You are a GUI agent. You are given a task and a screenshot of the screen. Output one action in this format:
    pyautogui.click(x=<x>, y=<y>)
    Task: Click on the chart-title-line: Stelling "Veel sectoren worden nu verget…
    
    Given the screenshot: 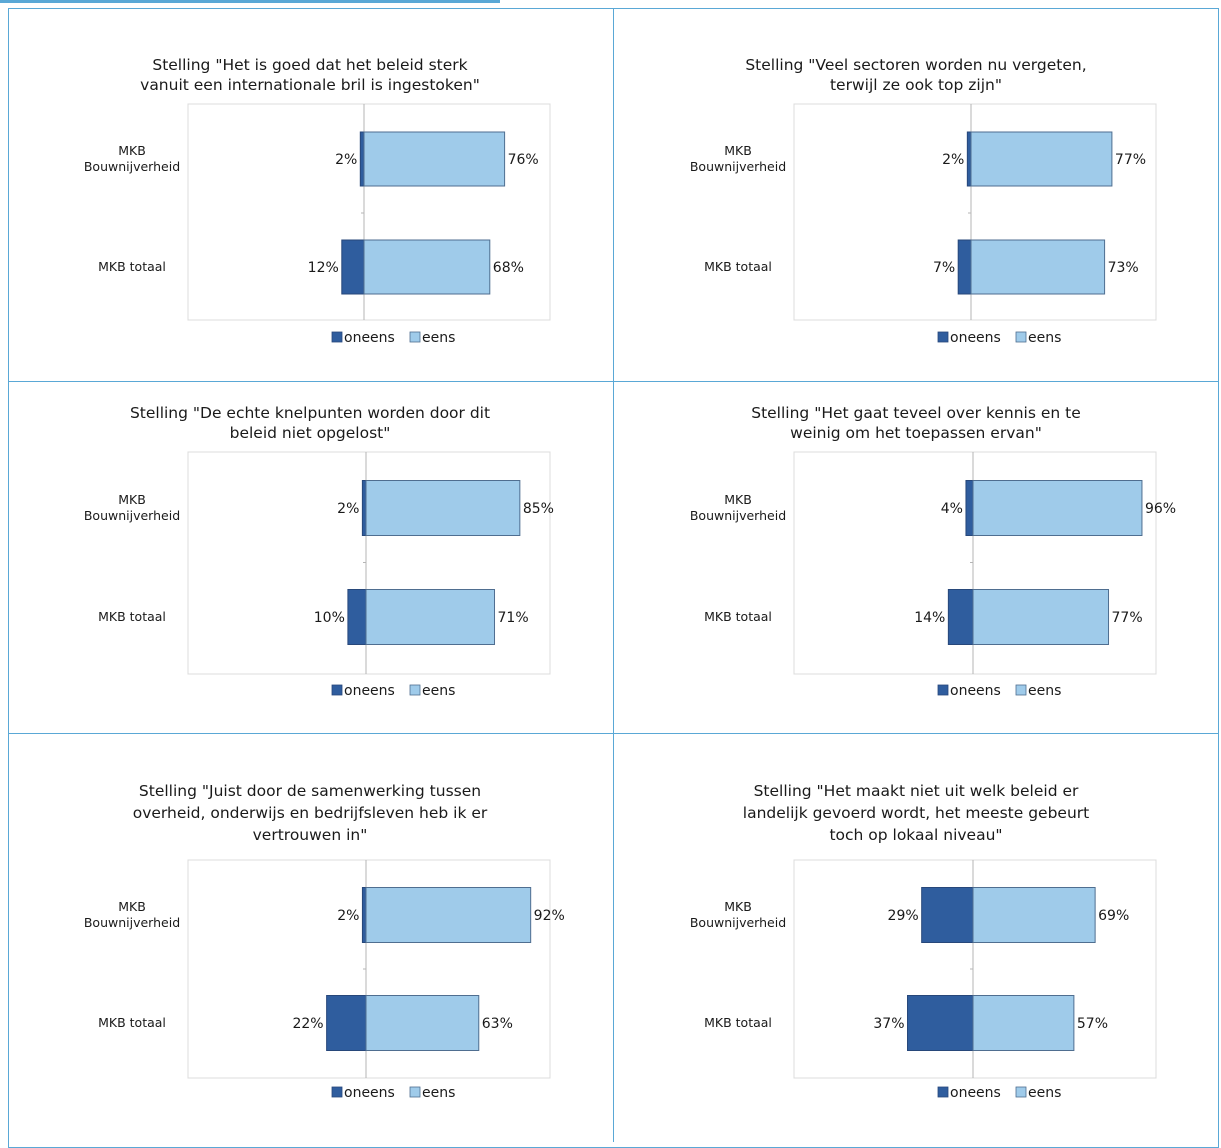 What is the action you would take?
    pyautogui.click(x=915, y=65)
    